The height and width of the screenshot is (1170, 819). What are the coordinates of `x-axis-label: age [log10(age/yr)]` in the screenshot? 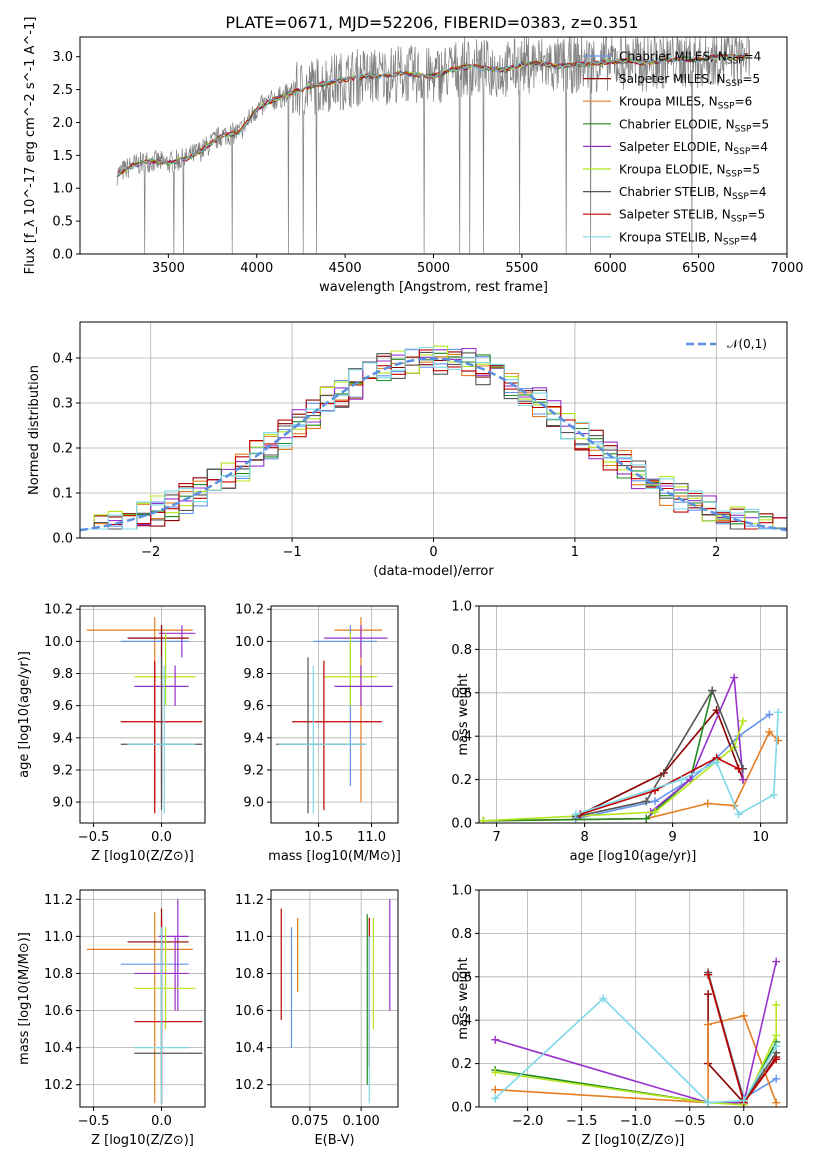 It's located at (633, 856).